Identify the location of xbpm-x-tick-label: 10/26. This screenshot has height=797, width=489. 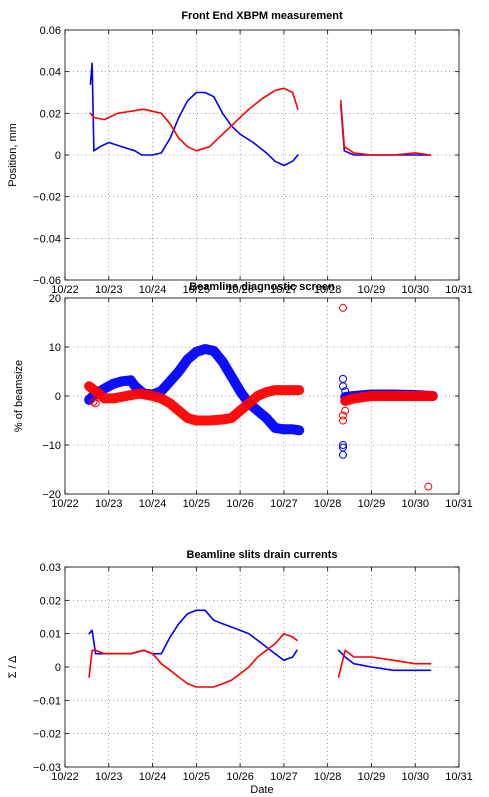
(240, 290).